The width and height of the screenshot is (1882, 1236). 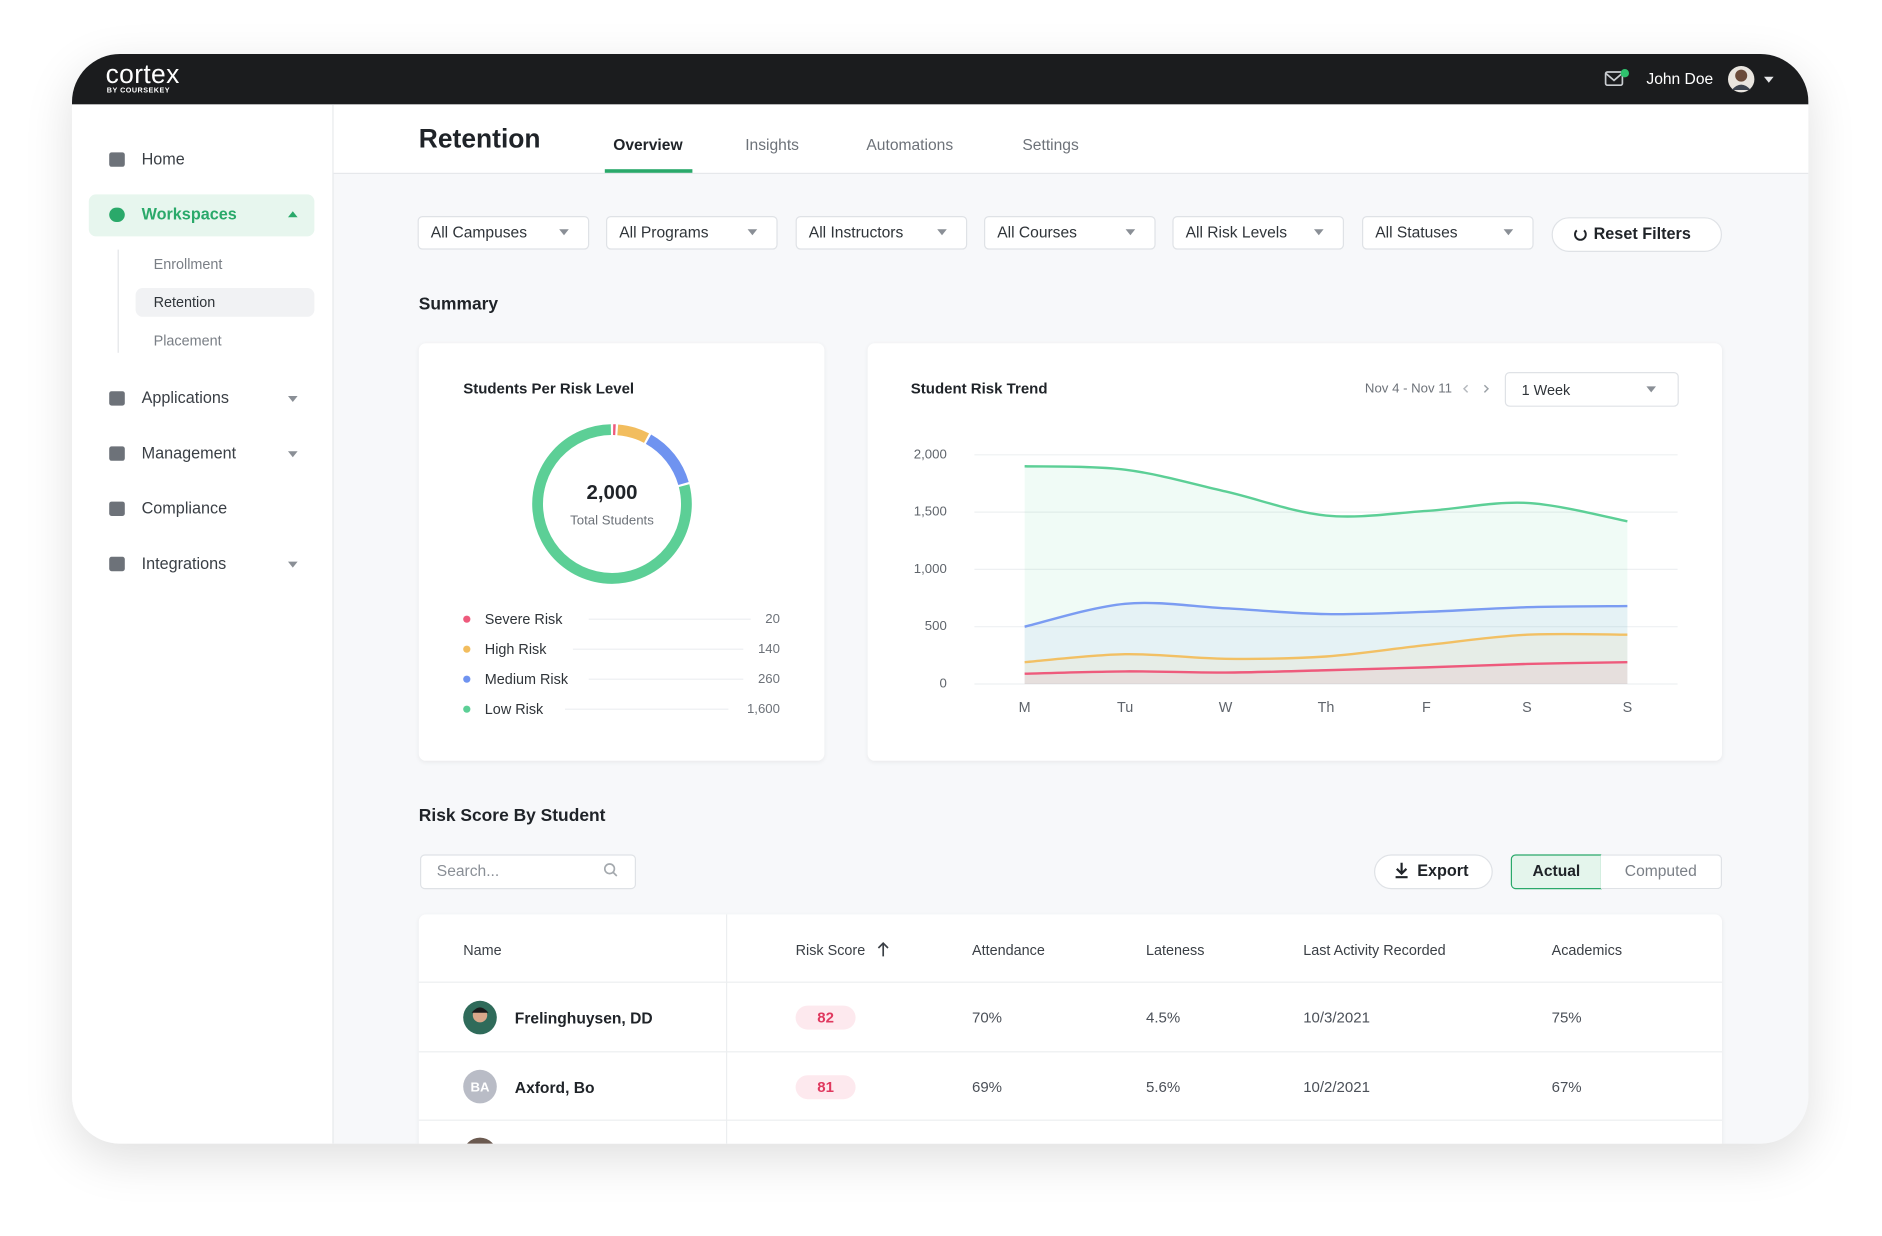 What do you see at coordinates (942, 682) in the screenshot?
I see `y-tick-label: 0` at bounding box center [942, 682].